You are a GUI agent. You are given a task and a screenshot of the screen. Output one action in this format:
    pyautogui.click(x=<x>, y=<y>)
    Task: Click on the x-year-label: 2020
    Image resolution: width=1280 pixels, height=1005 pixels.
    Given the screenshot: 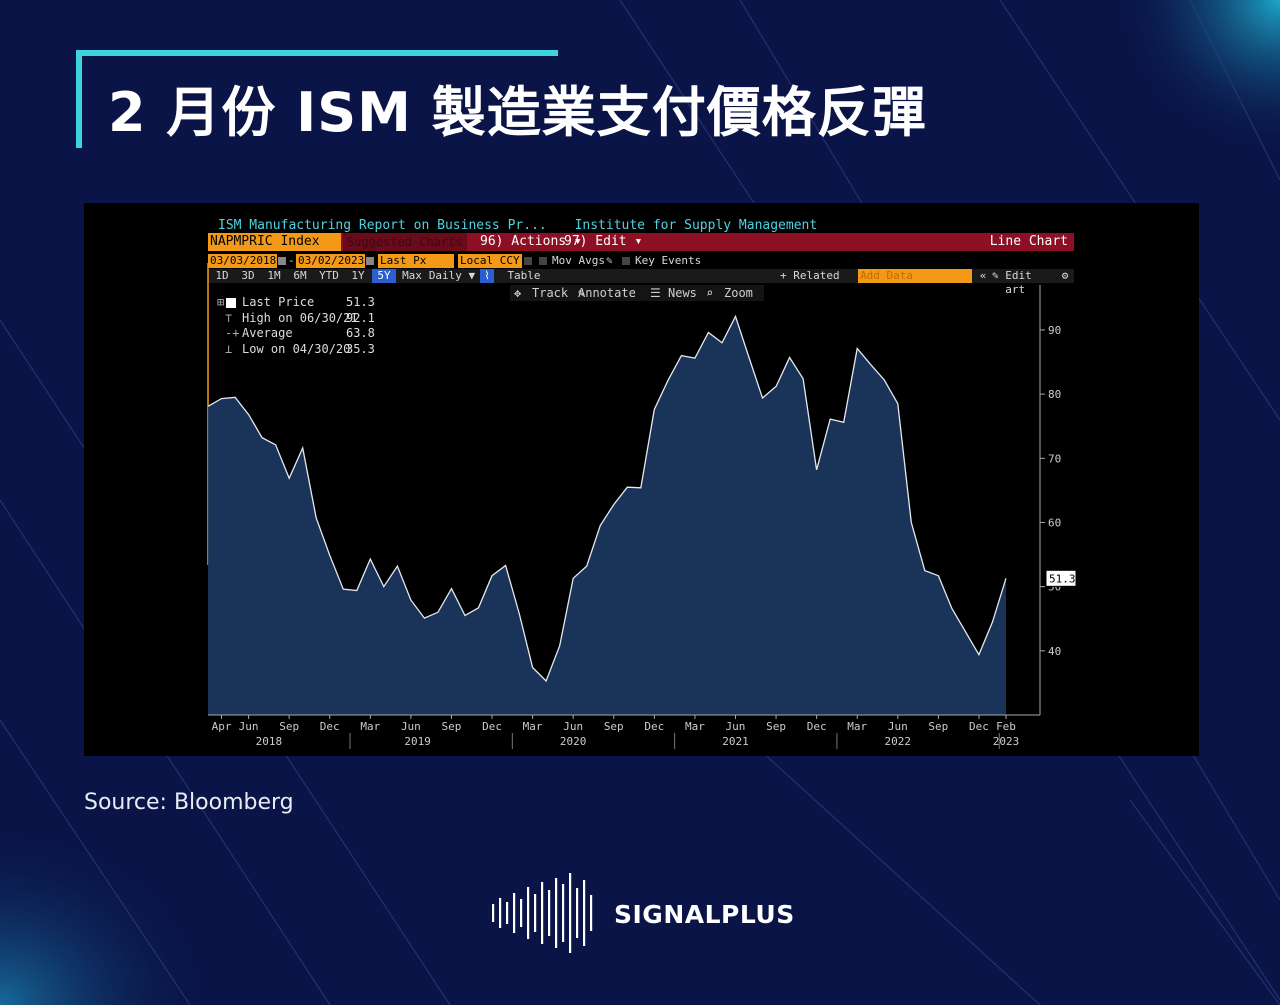 What is the action you would take?
    pyautogui.click(x=573, y=741)
    